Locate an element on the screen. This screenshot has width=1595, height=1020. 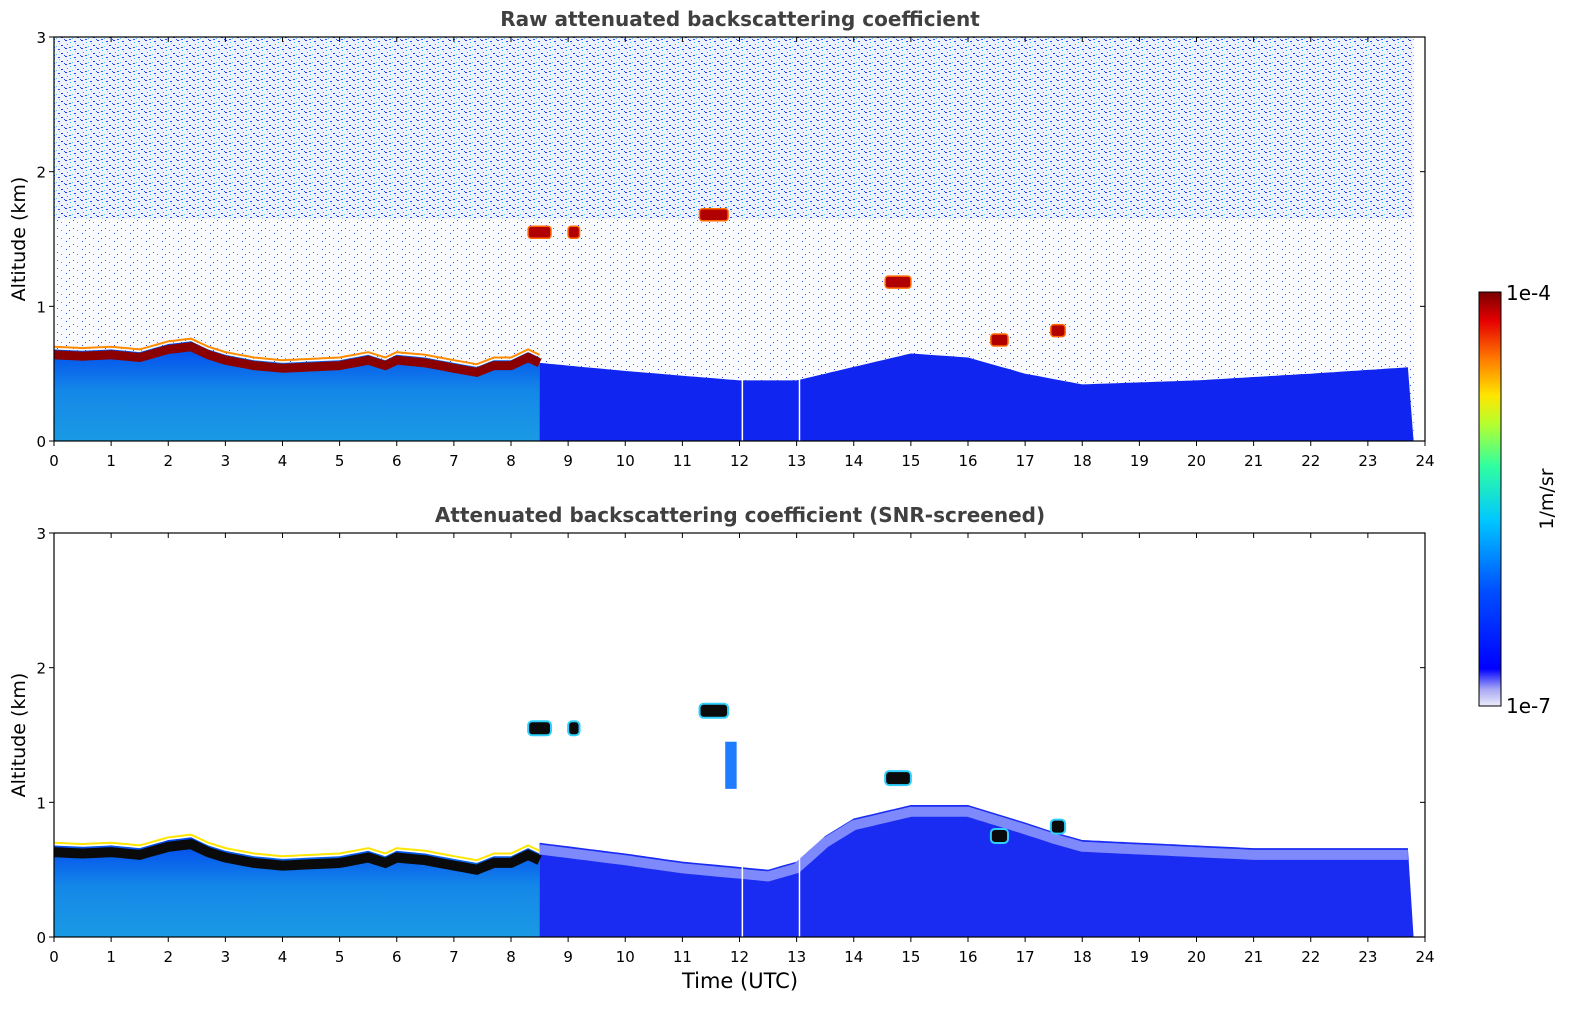
snr-aerosol-layer is located at coordinates (976, 871).